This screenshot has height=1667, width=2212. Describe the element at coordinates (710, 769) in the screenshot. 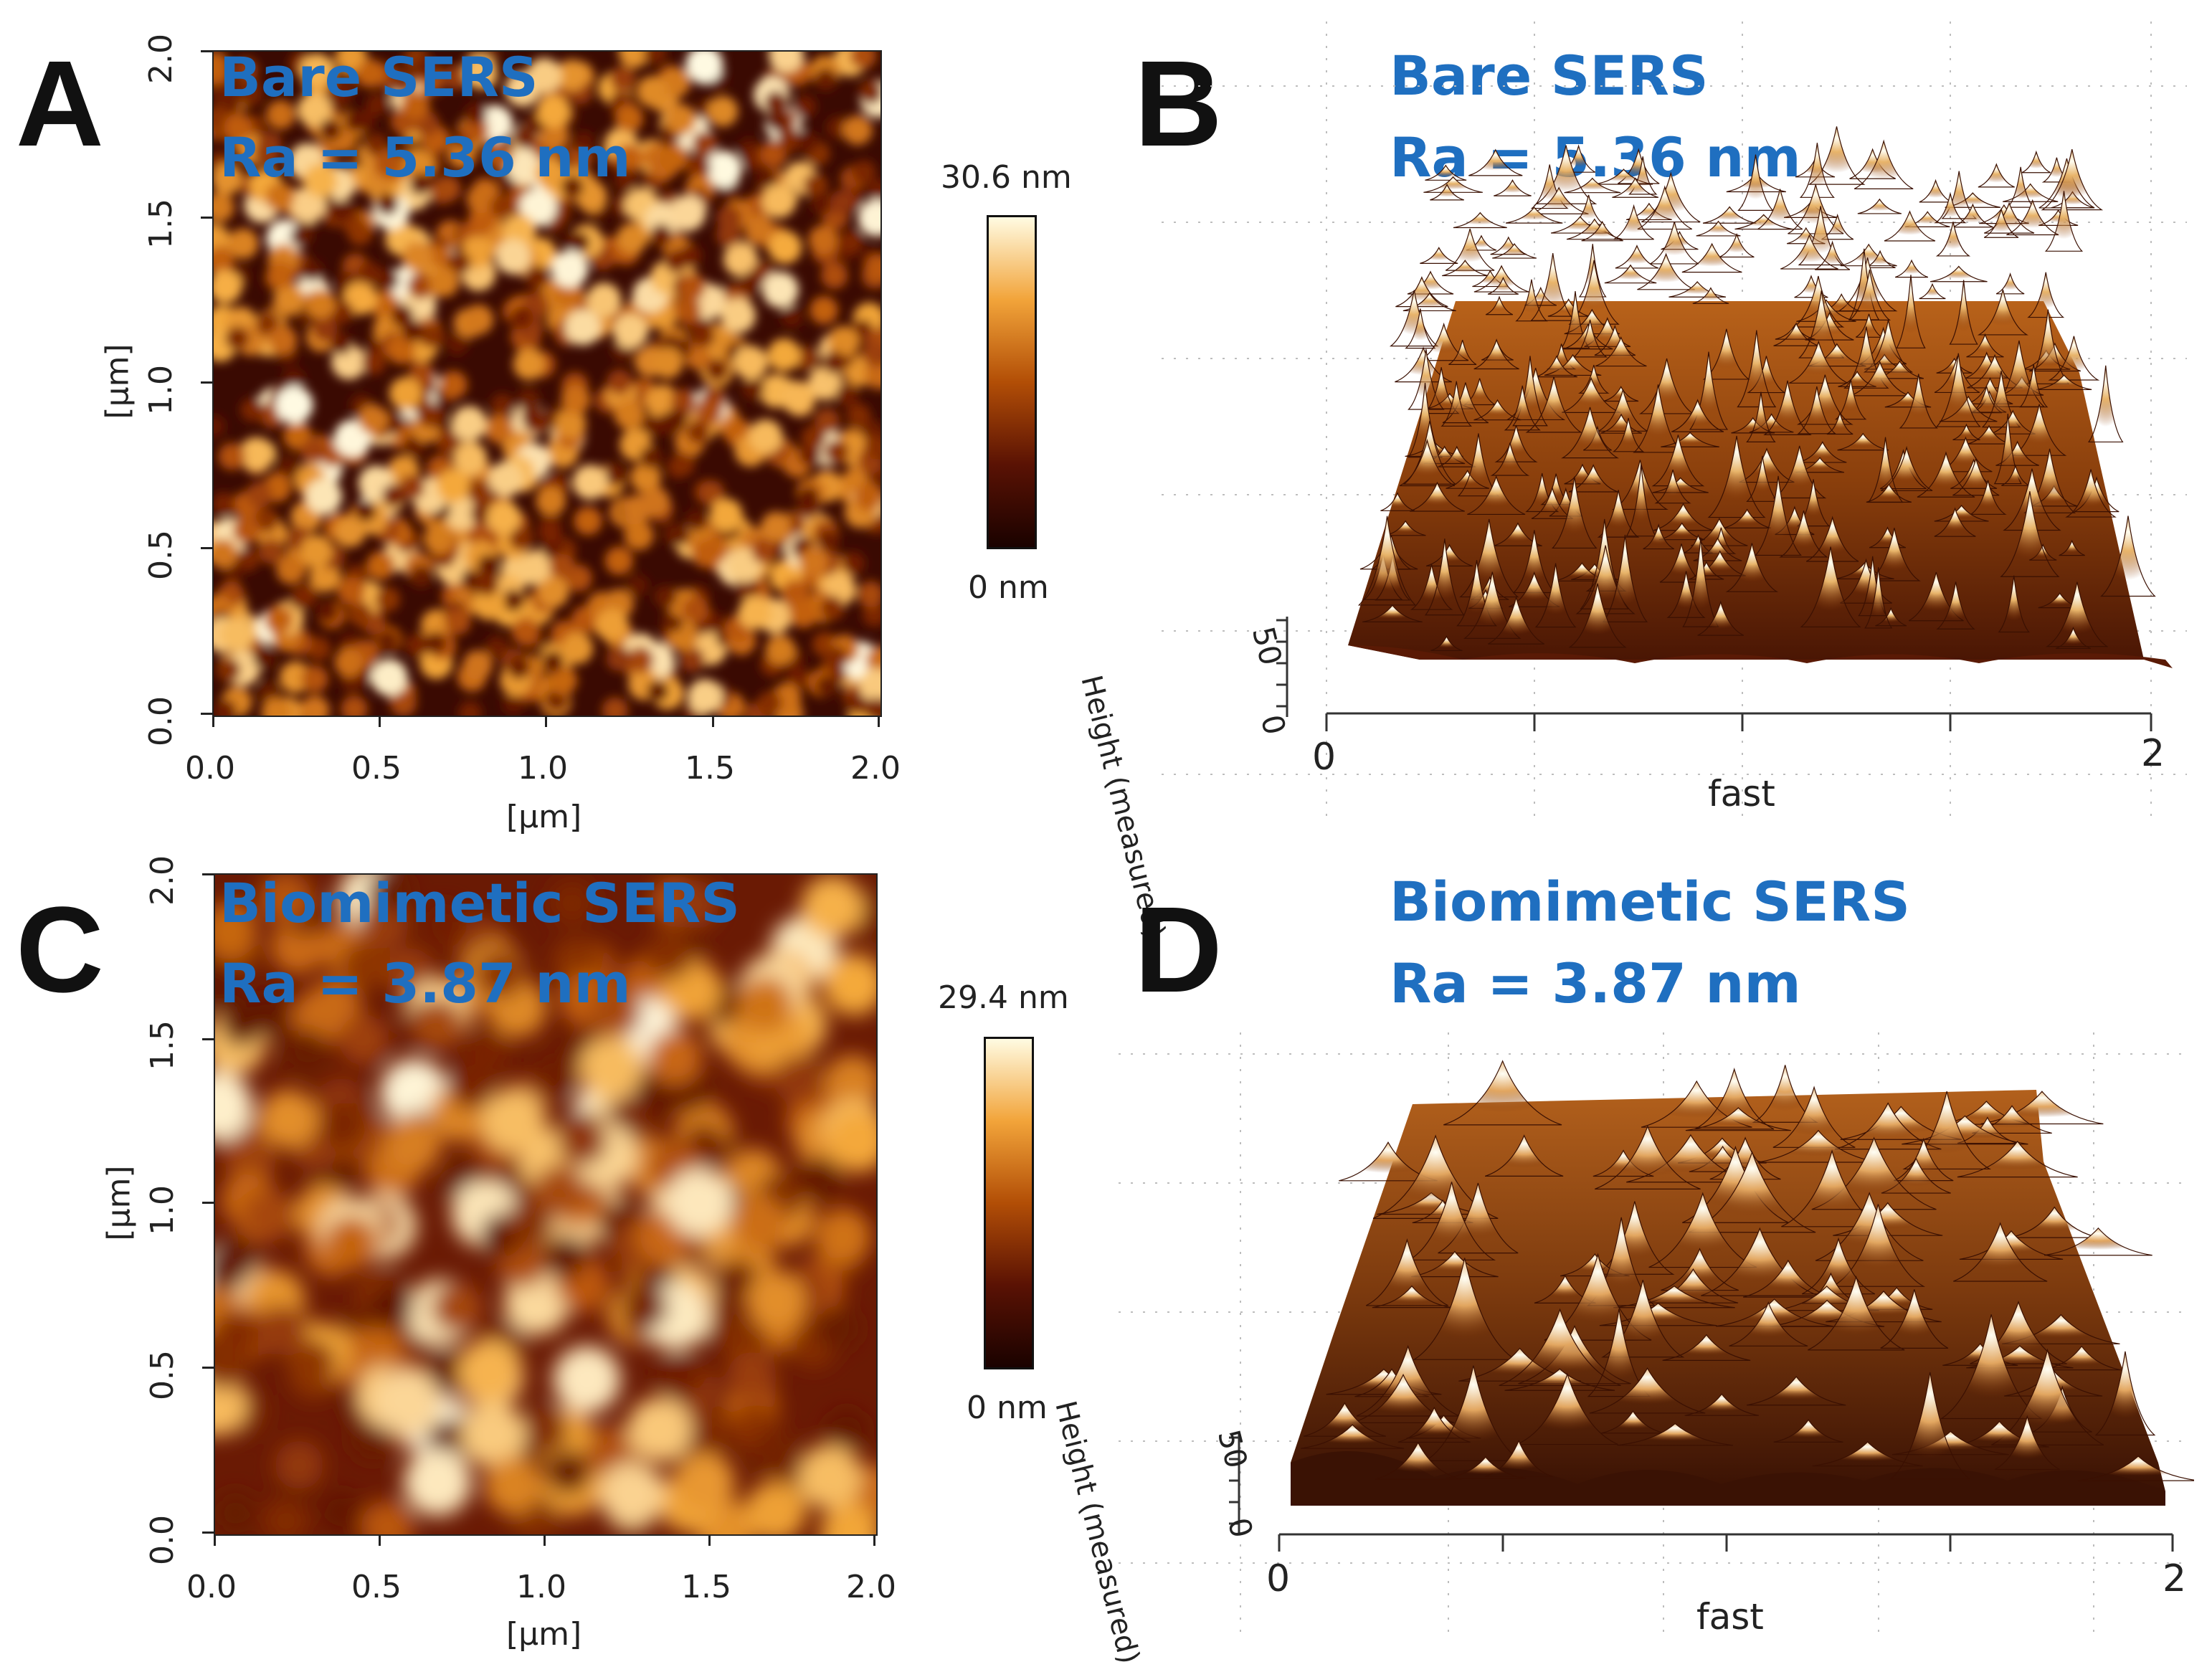

I see `tick-label: 1.5` at that location.